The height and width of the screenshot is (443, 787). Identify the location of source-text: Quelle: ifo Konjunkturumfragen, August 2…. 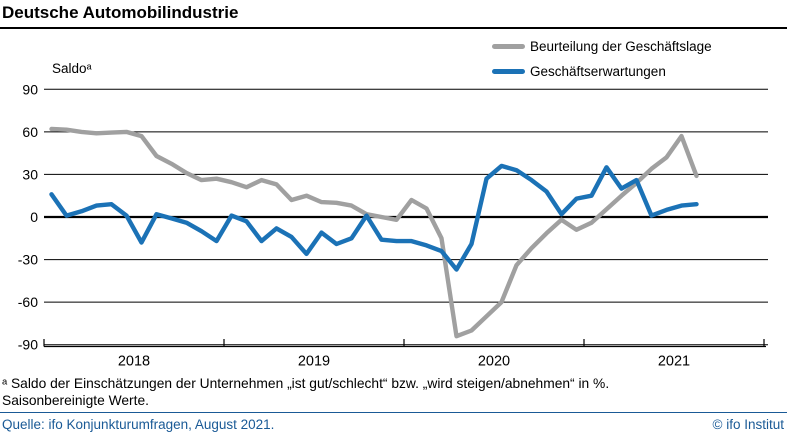
(138, 424).